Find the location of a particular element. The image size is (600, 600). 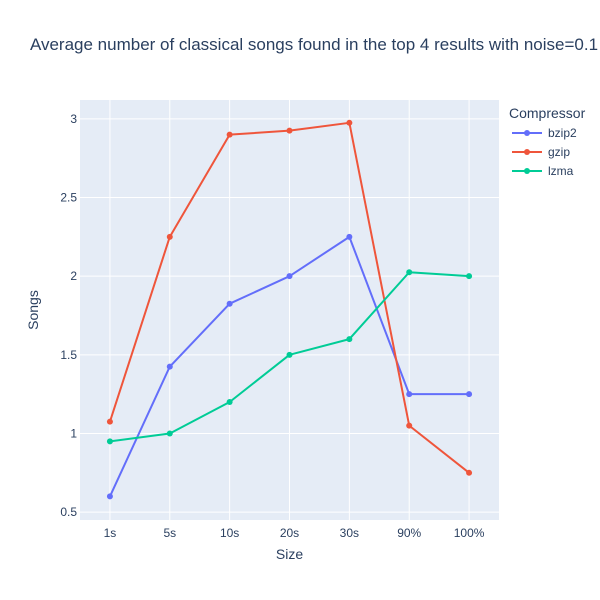

x-tick-label: 30s is located at coordinates (349, 533).